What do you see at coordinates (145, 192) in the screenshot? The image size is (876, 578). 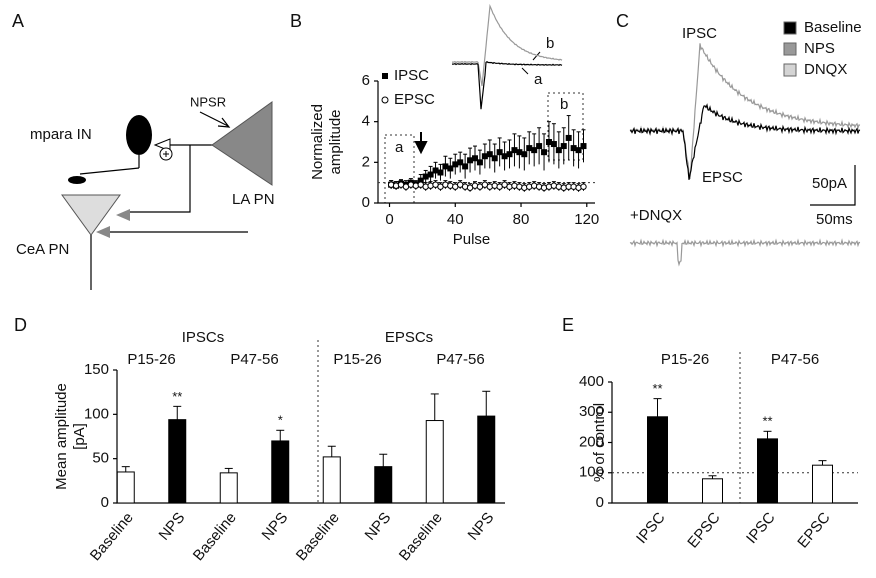 I see `circuit-diagram: mpara IN LA PN CeA PN NPSR` at bounding box center [145, 192].